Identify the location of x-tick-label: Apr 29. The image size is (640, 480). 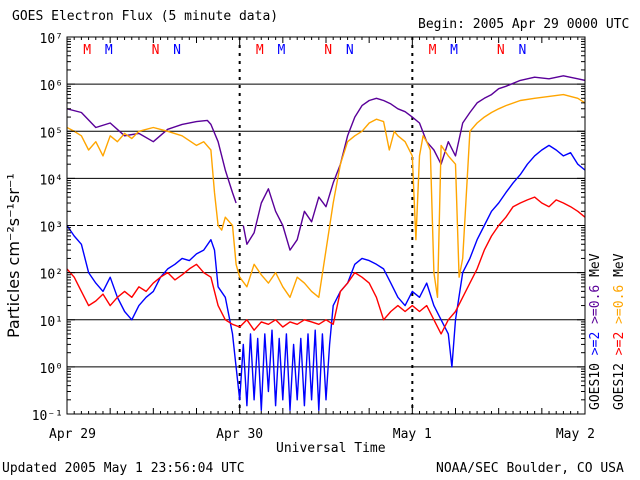
(72, 434).